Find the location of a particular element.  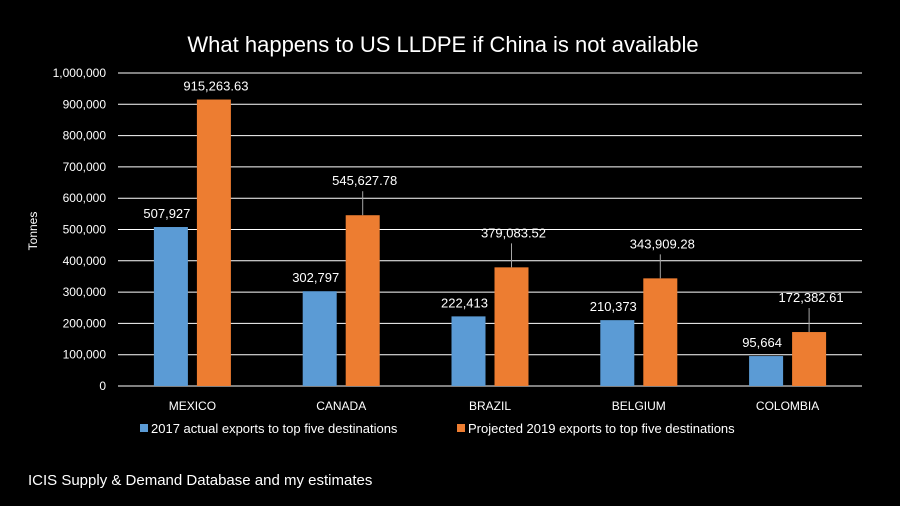

x-axis-categories: MEXICO CANADA BRAZIL BELGIUM COLOMBIA is located at coordinates (494, 406).